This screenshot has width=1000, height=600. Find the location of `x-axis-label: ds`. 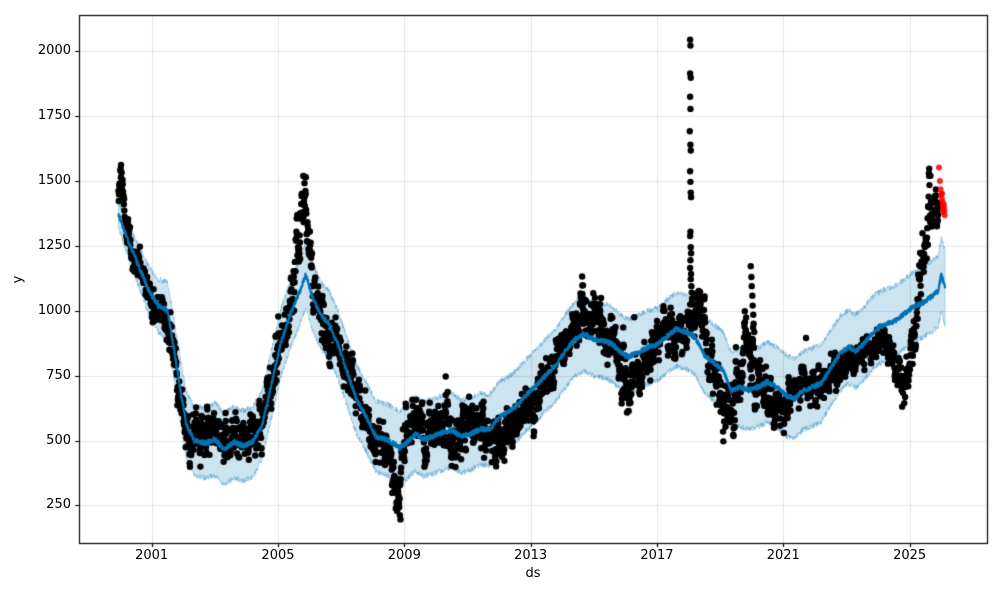

x-axis-label: ds is located at coordinates (533, 573).